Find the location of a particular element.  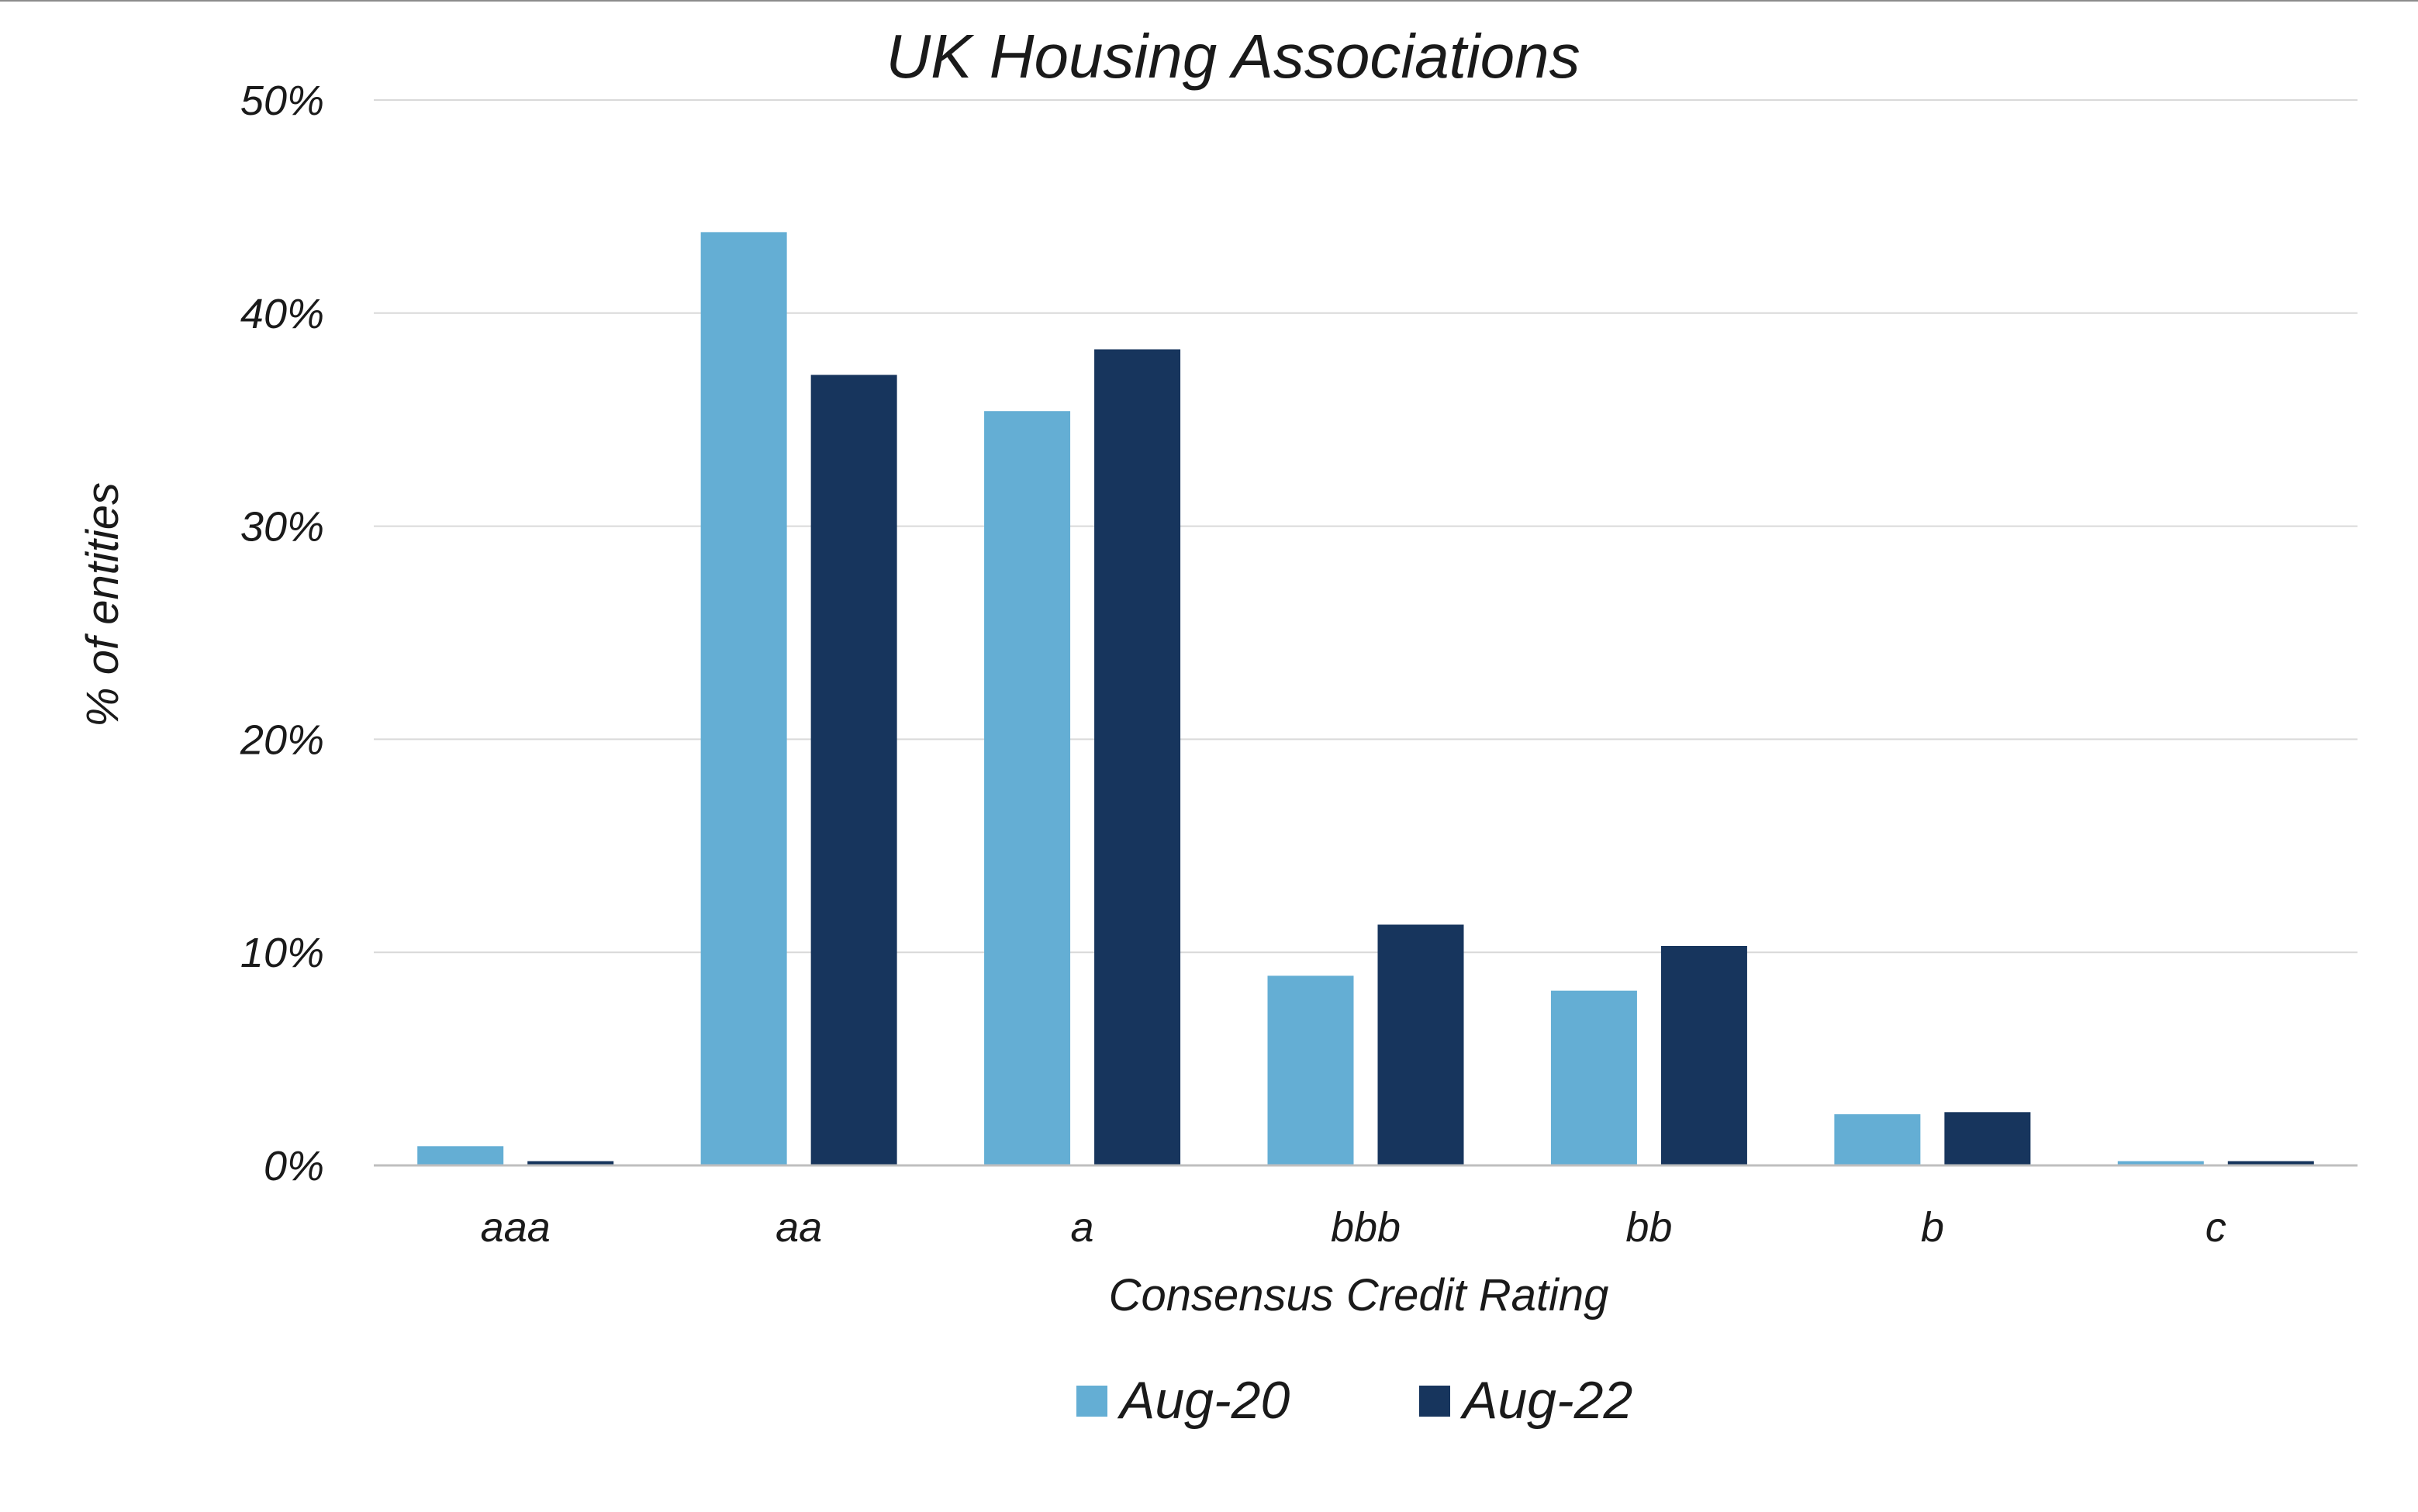

x-axis-ticks: aaa aa a bbb bb b c is located at coordinates (1353, 1227).